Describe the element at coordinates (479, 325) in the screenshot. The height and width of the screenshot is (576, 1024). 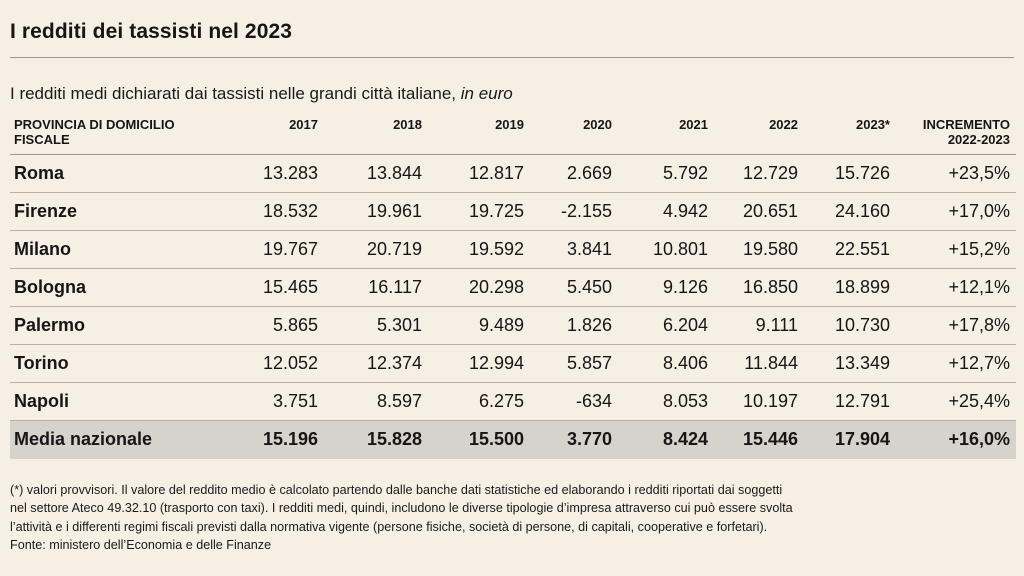
I see `table-cell: 9.489` at that location.